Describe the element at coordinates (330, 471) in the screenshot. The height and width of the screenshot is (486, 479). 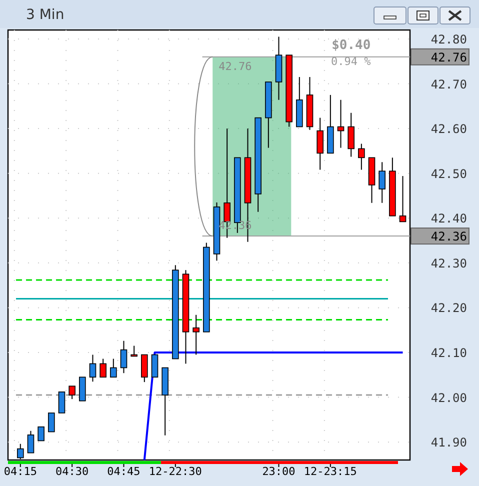
I see `x-tick-label: 12-23:15` at that location.